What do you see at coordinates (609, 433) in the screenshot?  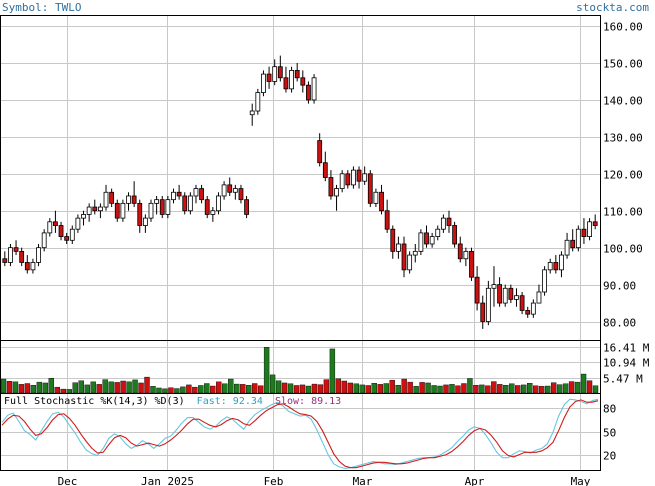 I see `stochastic-tick-label: 50` at bounding box center [609, 433].